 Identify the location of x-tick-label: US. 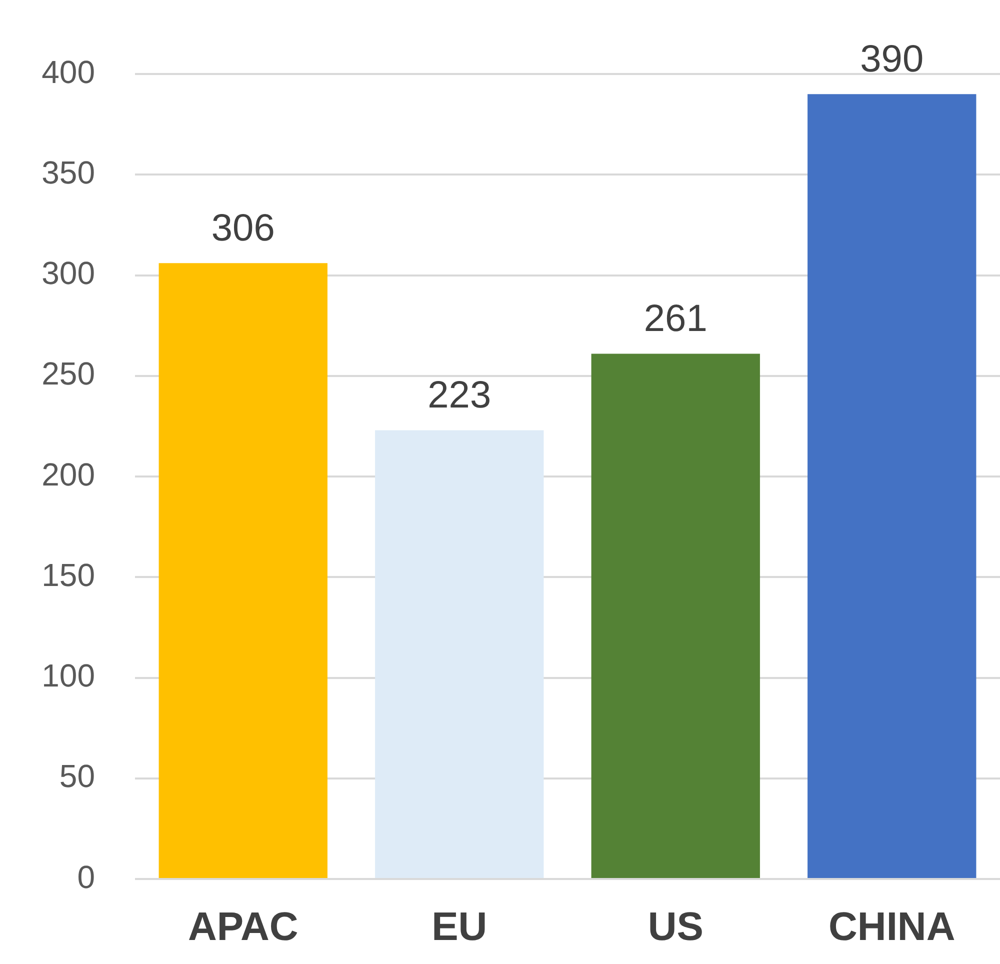
(676, 927).